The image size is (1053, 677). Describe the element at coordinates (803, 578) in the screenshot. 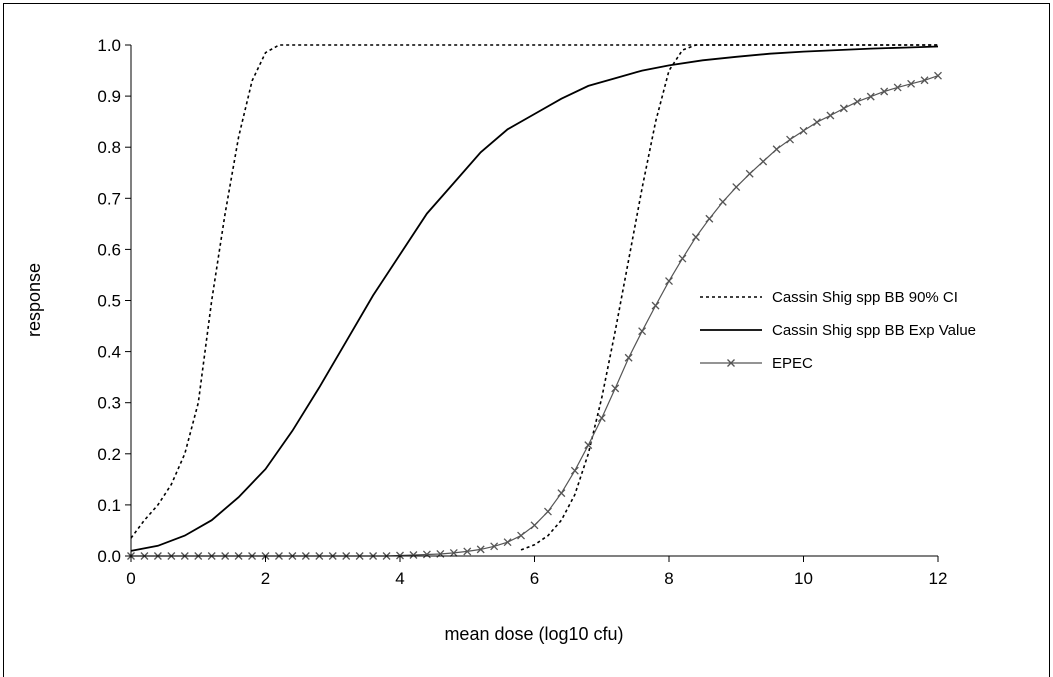

I see `x-tick-label: 10` at that location.